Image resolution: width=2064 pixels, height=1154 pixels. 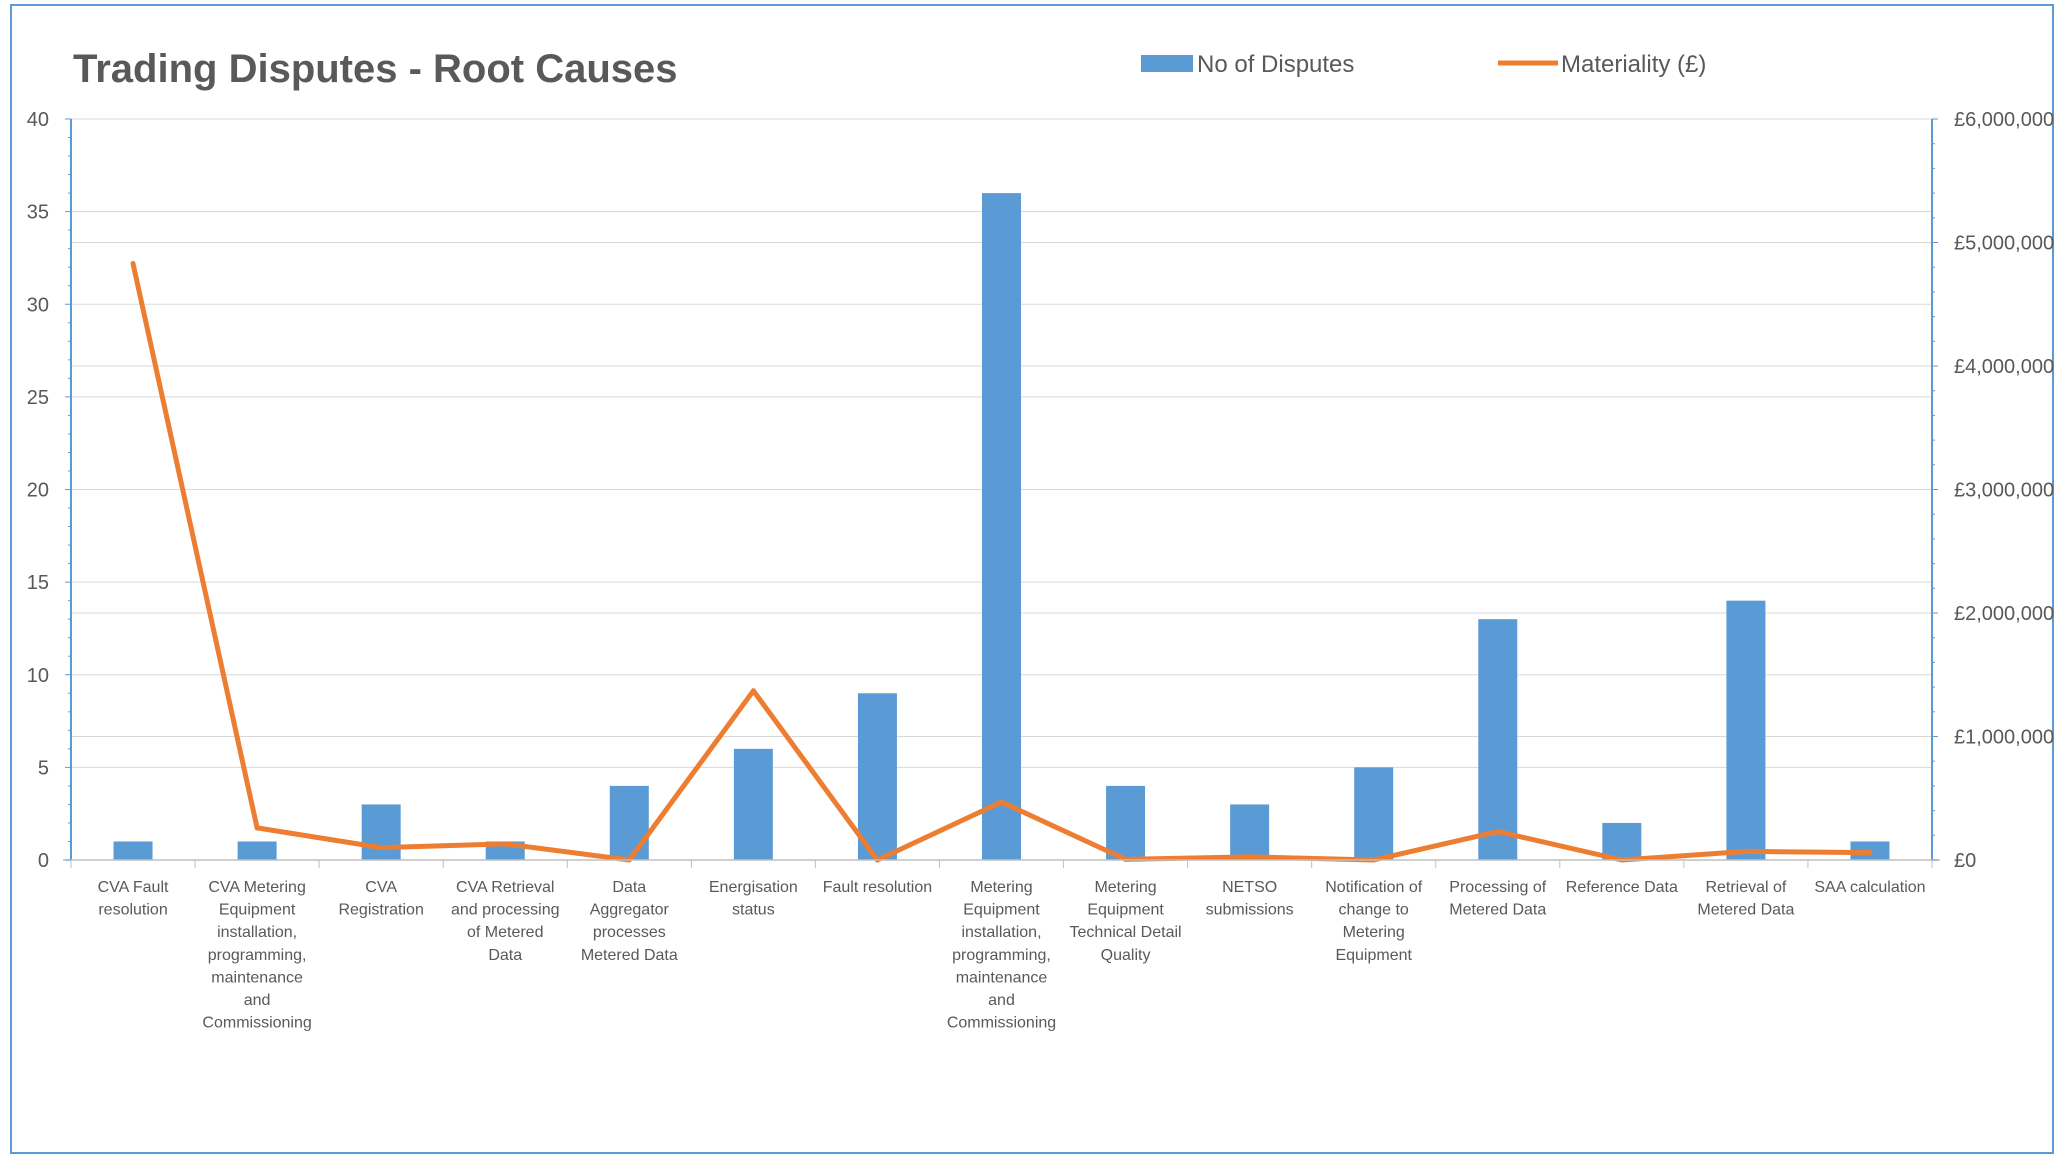 What do you see at coordinates (2004, 367) in the screenshot?
I see `right-axis-tick-label: £4,000,000` at bounding box center [2004, 367].